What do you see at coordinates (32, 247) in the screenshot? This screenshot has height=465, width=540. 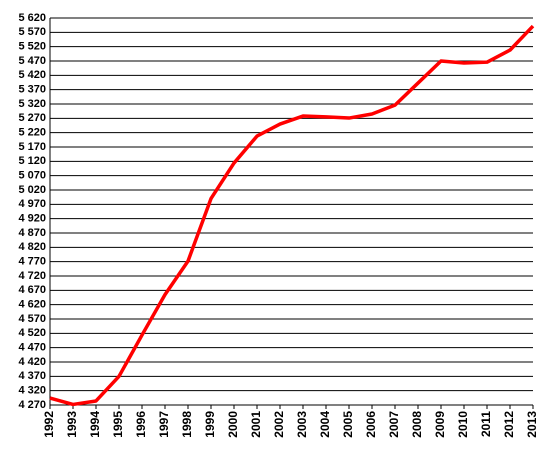 I see `y-tick-label: 4 820` at bounding box center [32, 247].